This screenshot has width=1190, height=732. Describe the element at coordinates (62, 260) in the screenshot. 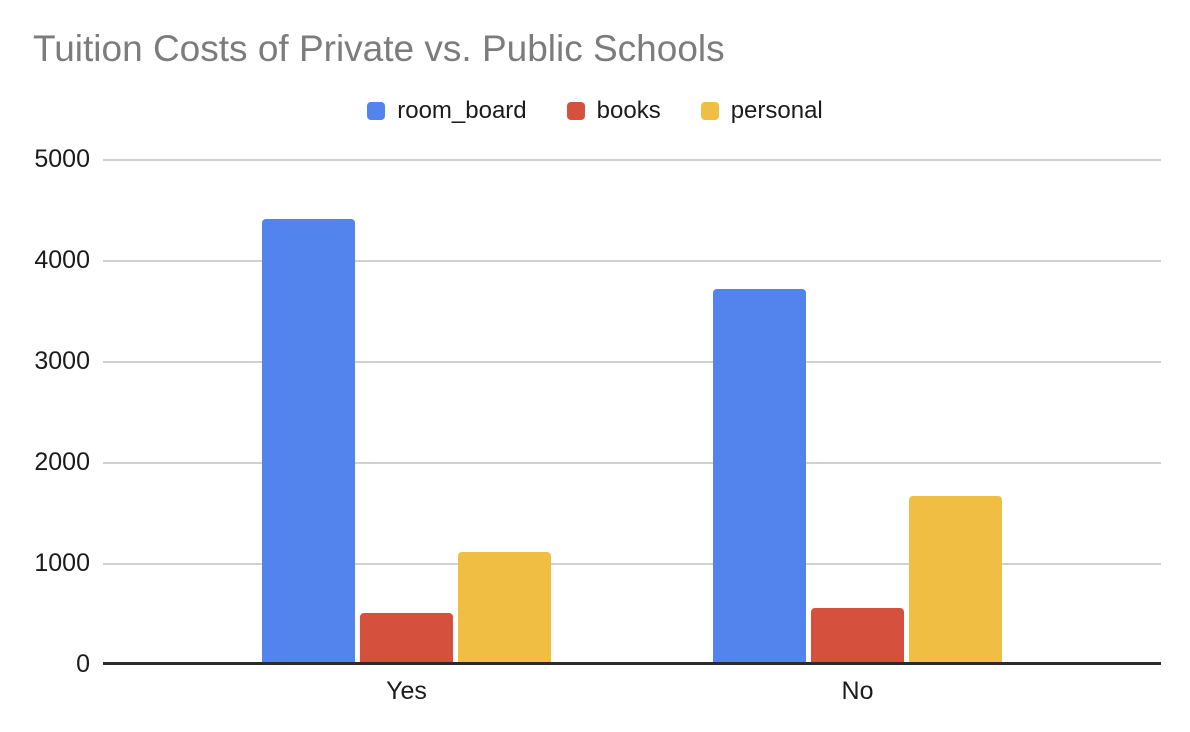

I see `y-axis-tick-label: 4000` at that location.